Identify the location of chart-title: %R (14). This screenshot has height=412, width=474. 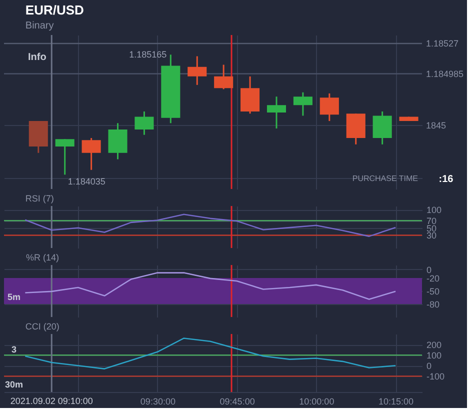
(43, 257).